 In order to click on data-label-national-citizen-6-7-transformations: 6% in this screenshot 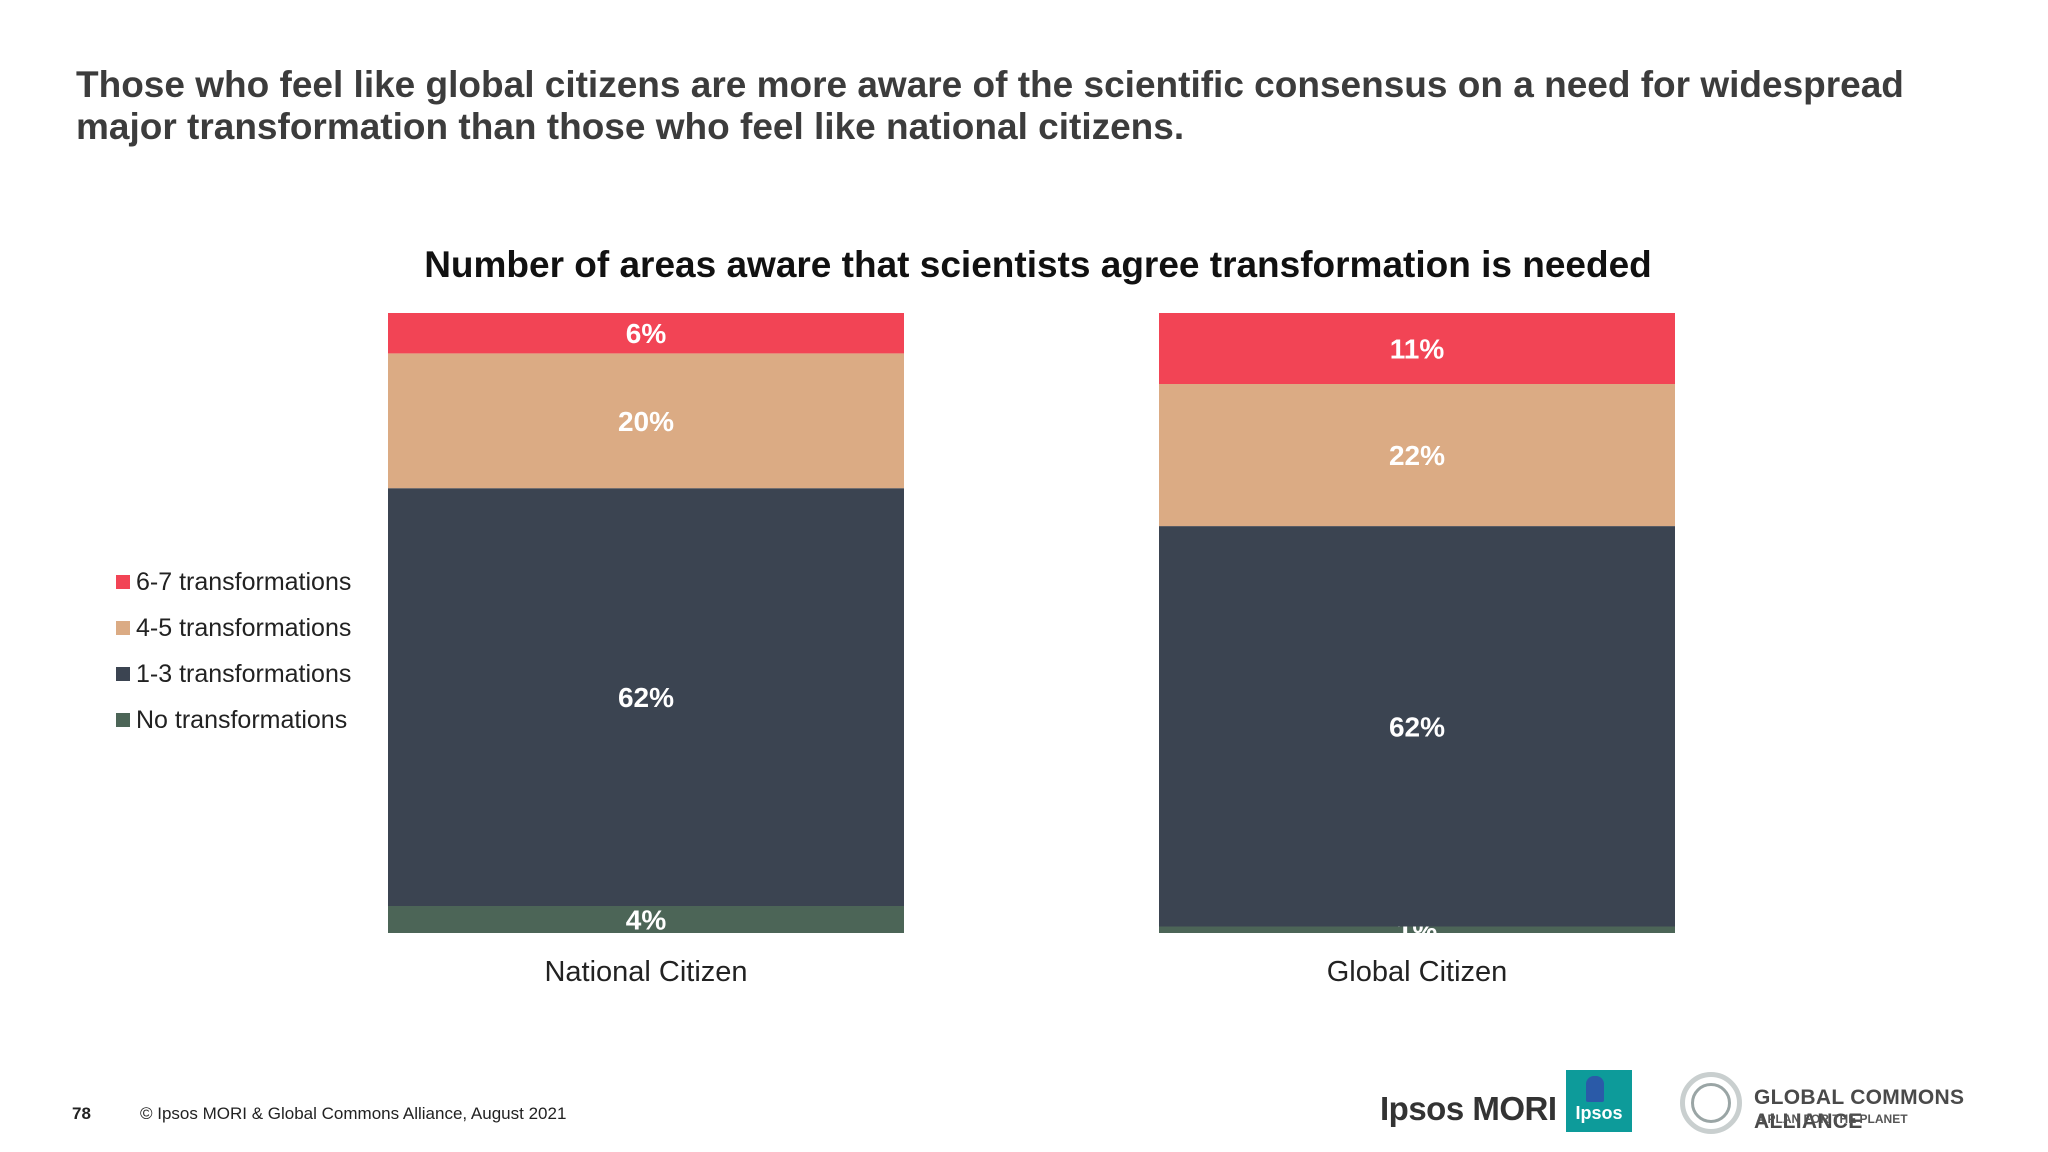, I will do `click(646, 333)`.